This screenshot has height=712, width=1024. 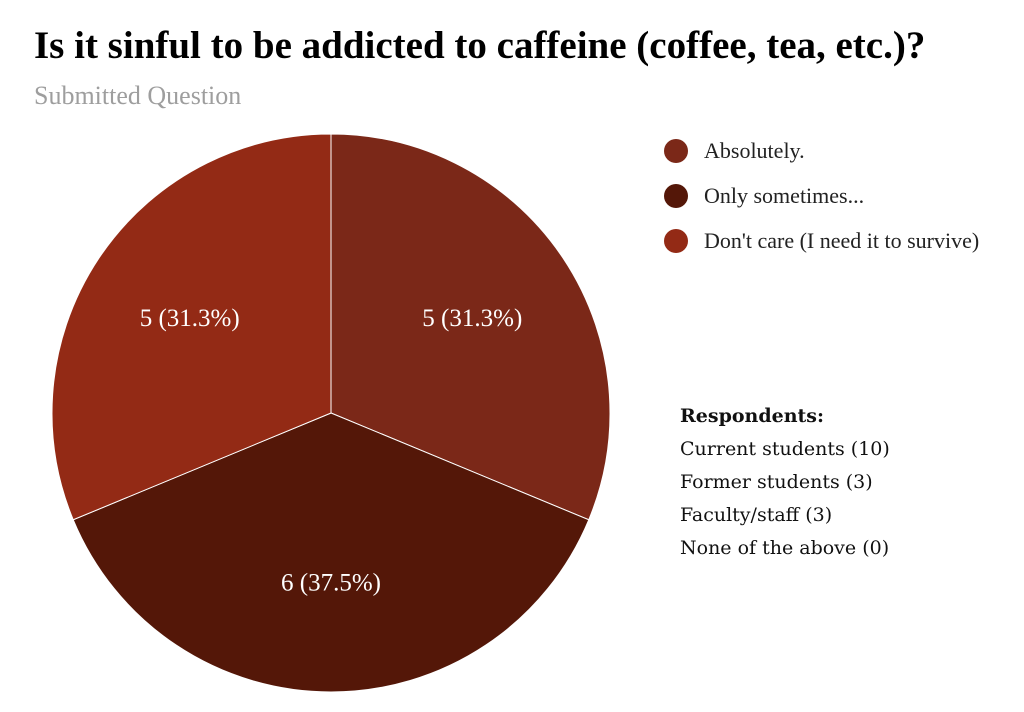 What do you see at coordinates (754, 150) in the screenshot?
I see `legend-label-absolutely: Absolutely.` at bounding box center [754, 150].